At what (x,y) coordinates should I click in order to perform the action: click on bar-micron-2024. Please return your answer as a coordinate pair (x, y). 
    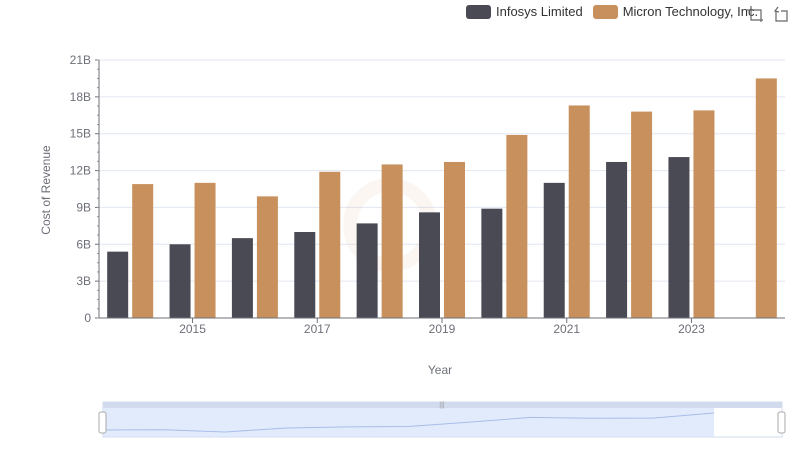
    Looking at the image, I should click on (766, 198).